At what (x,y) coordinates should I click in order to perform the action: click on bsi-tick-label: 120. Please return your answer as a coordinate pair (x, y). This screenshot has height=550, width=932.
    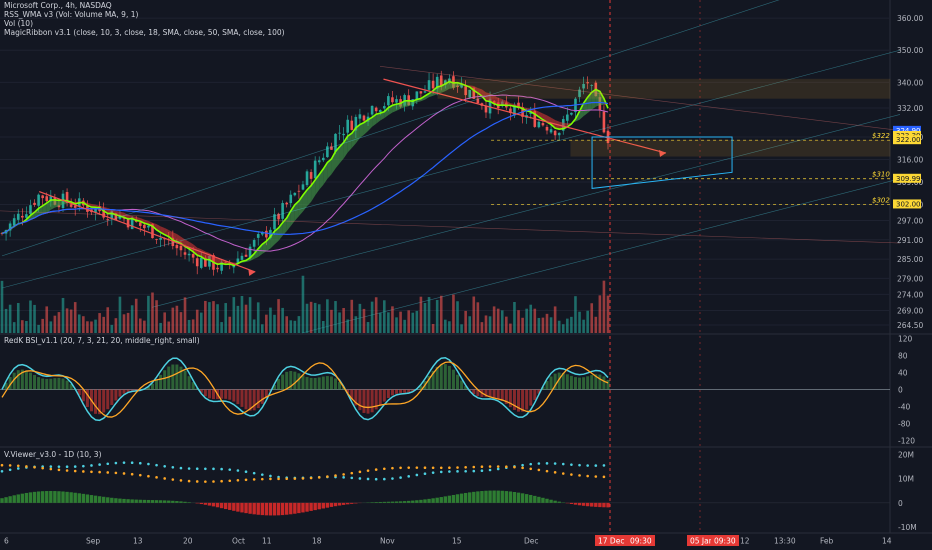
    Looking at the image, I should click on (905, 338).